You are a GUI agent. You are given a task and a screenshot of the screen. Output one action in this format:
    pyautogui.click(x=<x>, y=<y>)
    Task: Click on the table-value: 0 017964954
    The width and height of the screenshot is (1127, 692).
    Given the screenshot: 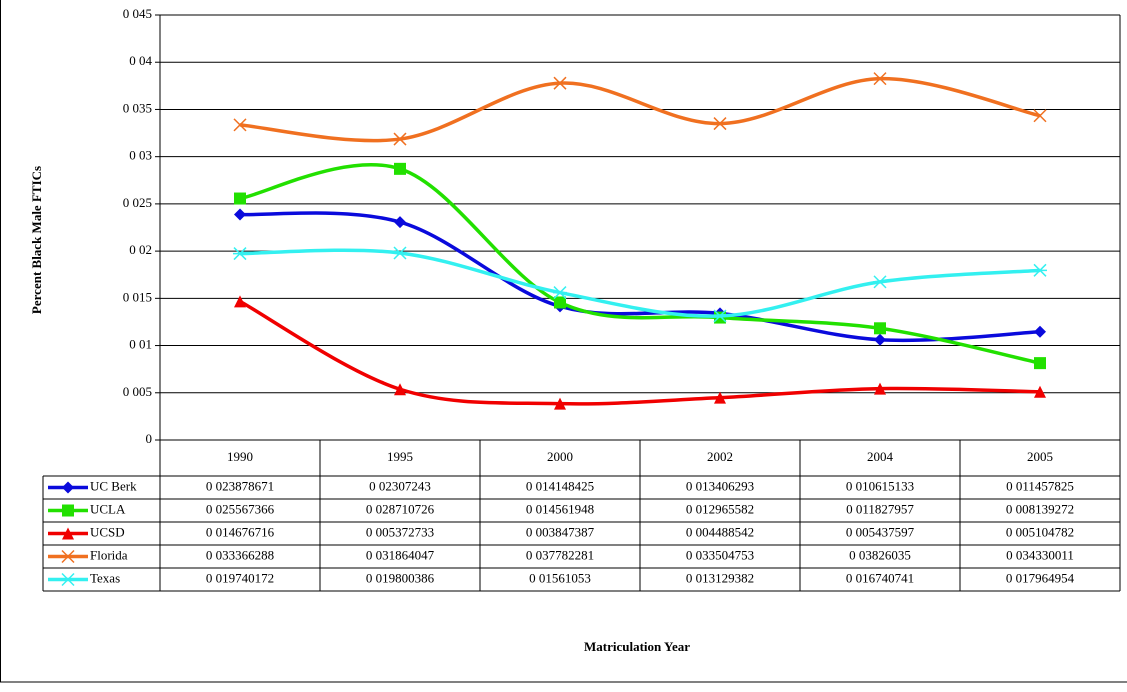 What is the action you would take?
    pyautogui.click(x=1040, y=577)
    